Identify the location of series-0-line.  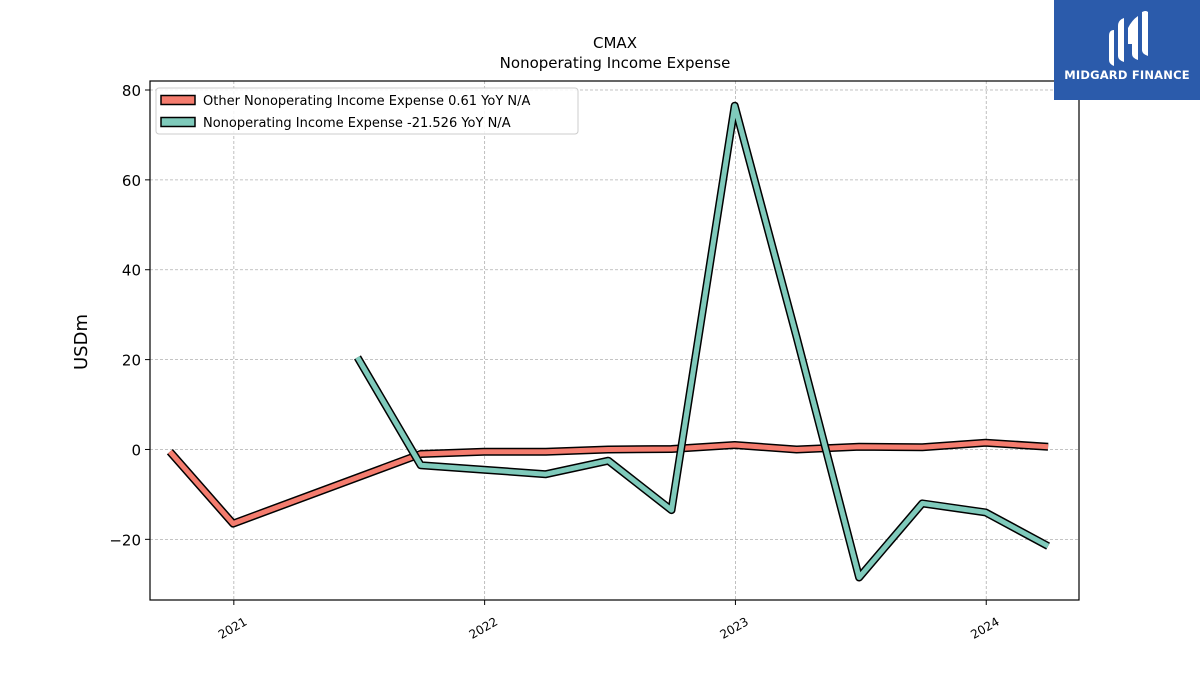
(608, 483).